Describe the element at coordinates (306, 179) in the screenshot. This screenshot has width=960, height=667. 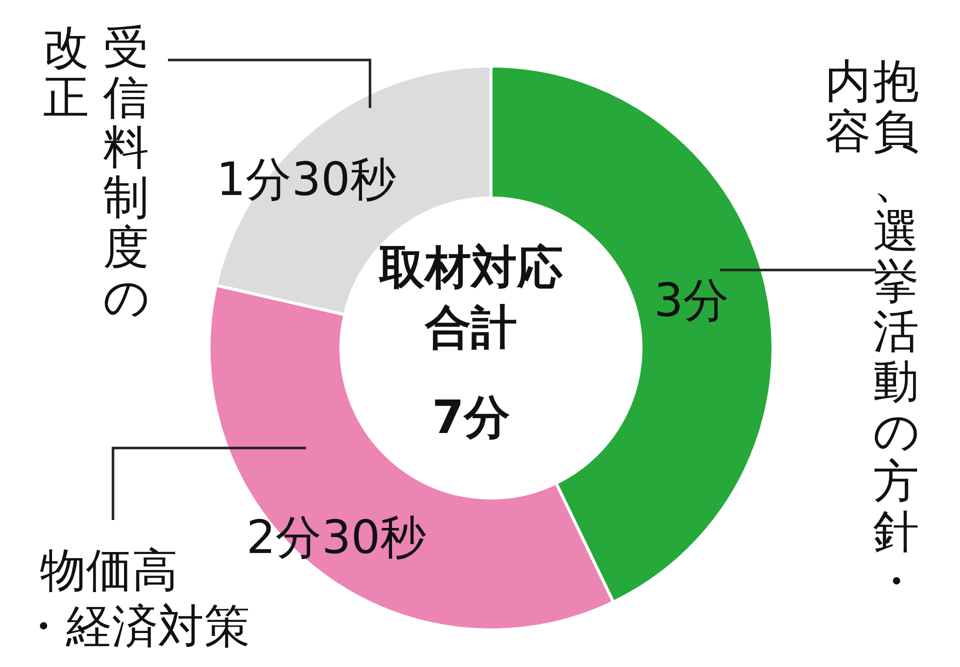
I see `data-label: 1分30秒` at that location.